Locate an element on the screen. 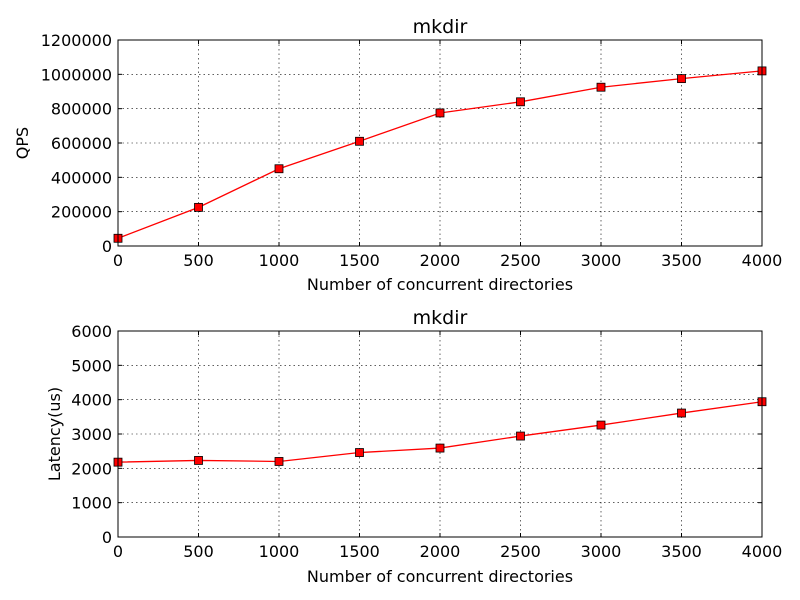 This screenshot has width=800, height=600. y-tick-label: 6000 is located at coordinates (91, 331).